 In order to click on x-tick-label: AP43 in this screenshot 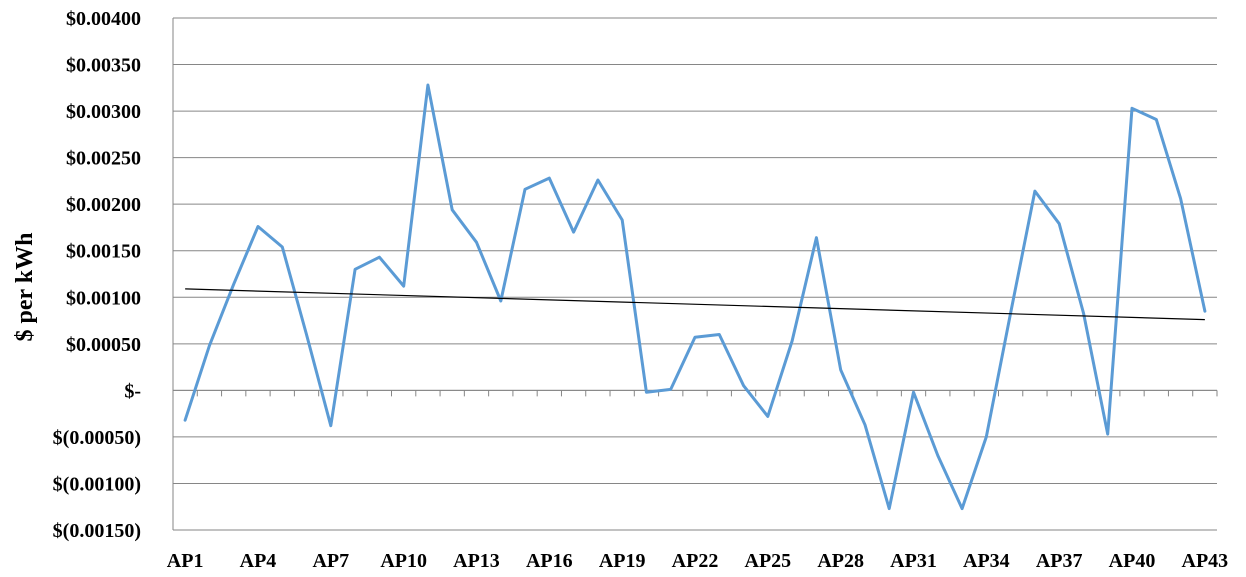, I will do `click(1205, 561)`.